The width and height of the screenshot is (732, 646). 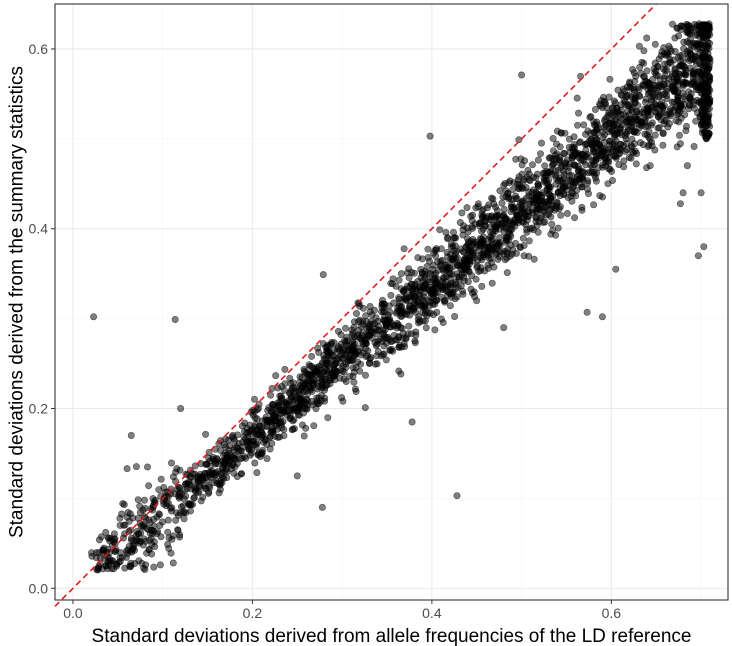 What do you see at coordinates (342, 610) in the screenshot?
I see `x-axis-ticks: 0.0 0.2 0.4 0.6` at bounding box center [342, 610].